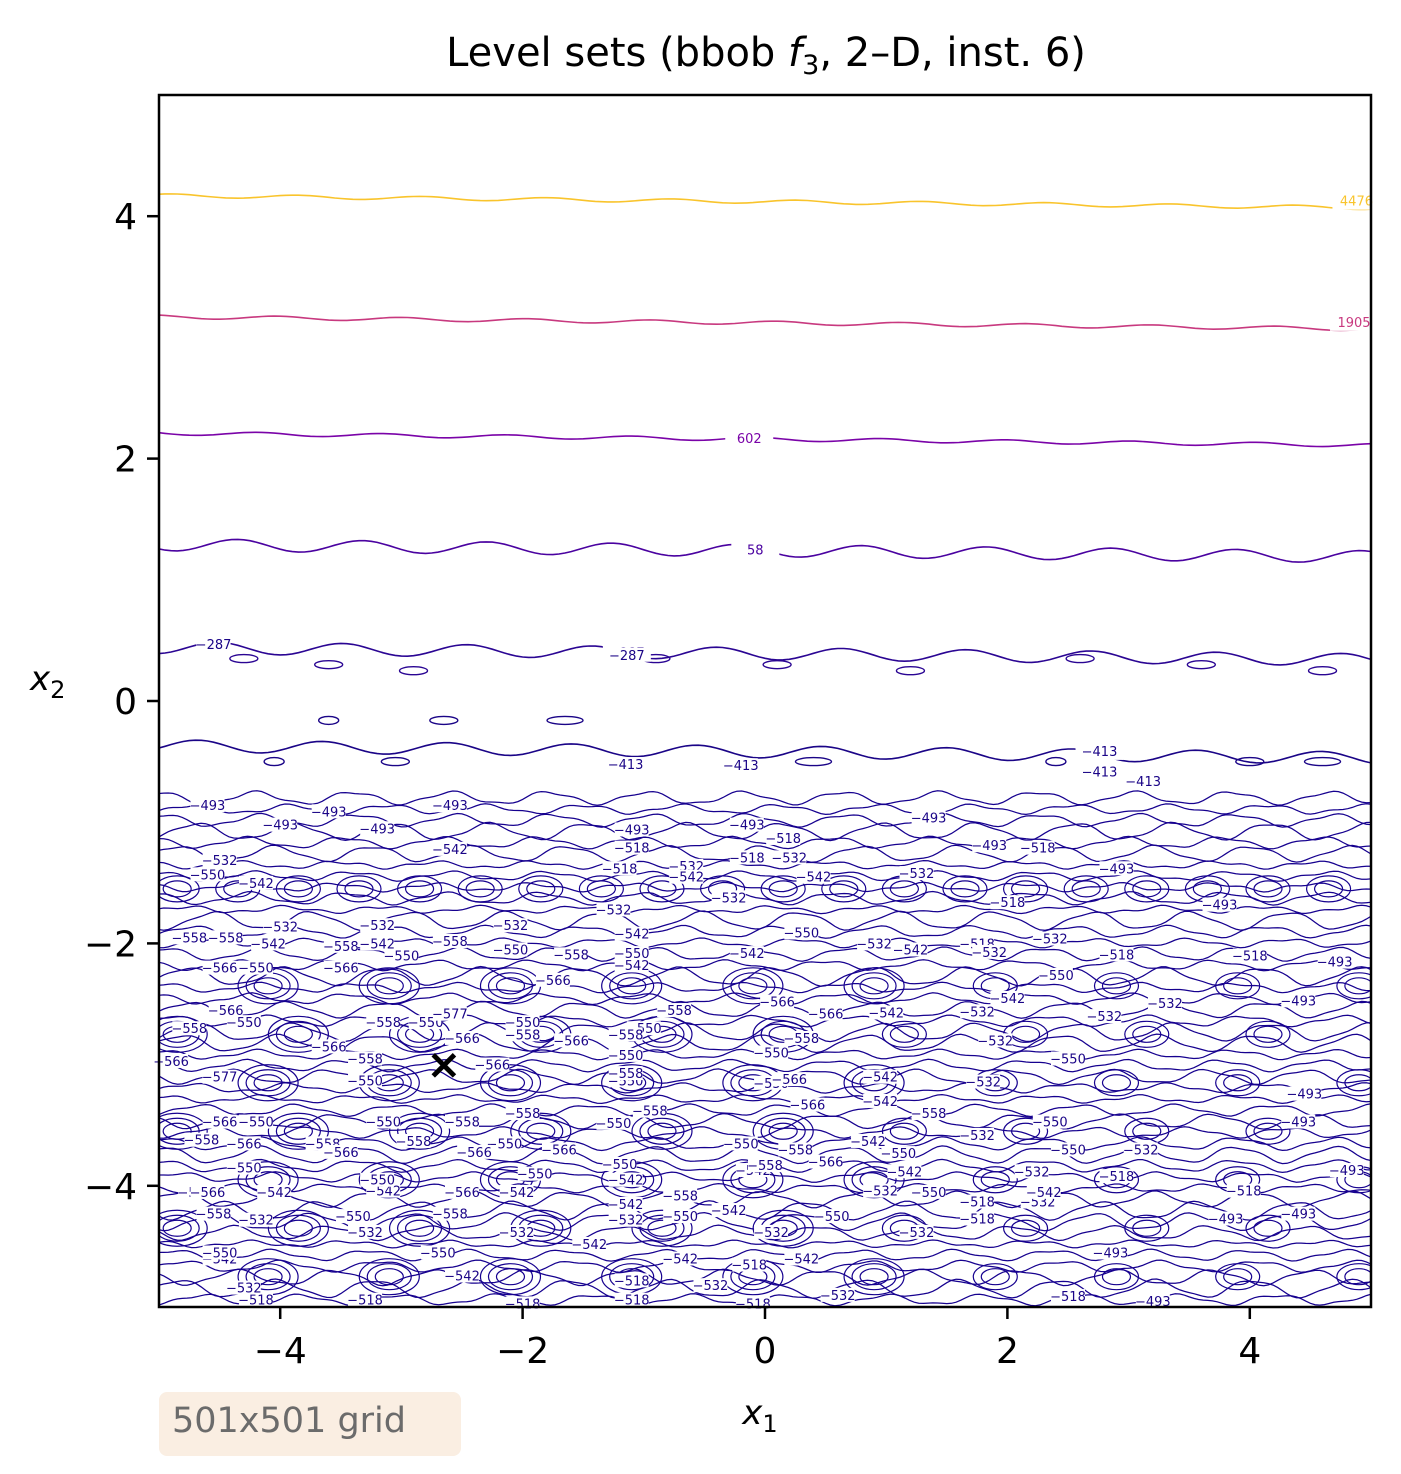 This screenshot has height=1474, width=1401. What do you see at coordinates (1007, 1351) in the screenshot?
I see `x-tick-label: 2` at bounding box center [1007, 1351].